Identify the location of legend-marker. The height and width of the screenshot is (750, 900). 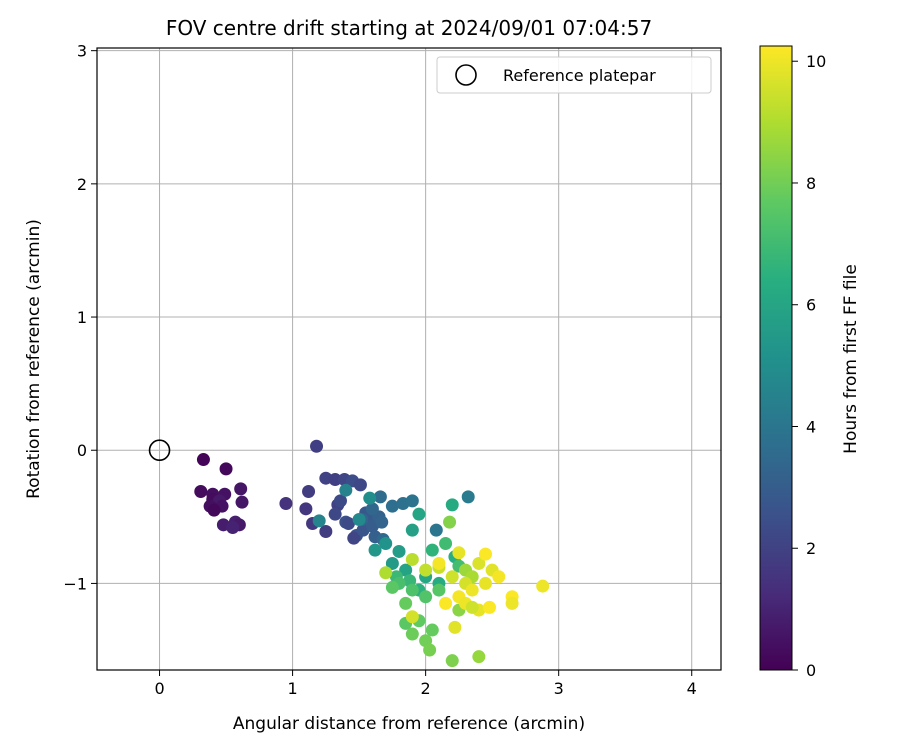
(466, 75).